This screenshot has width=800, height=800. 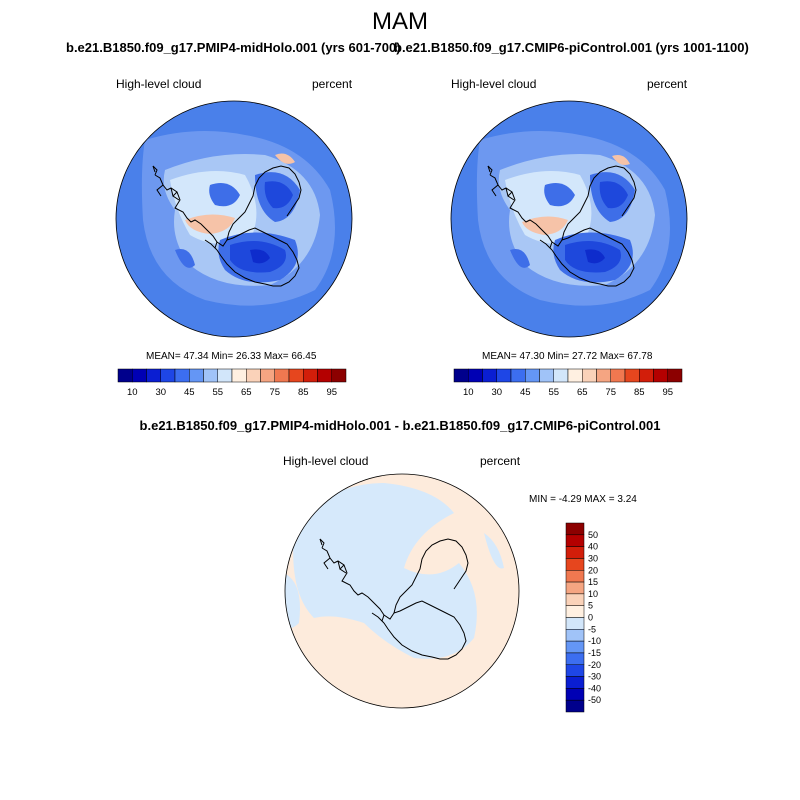 What do you see at coordinates (400, 21) in the screenshot?
I see `figure-title: MAM` at bounding box center [400, 21].